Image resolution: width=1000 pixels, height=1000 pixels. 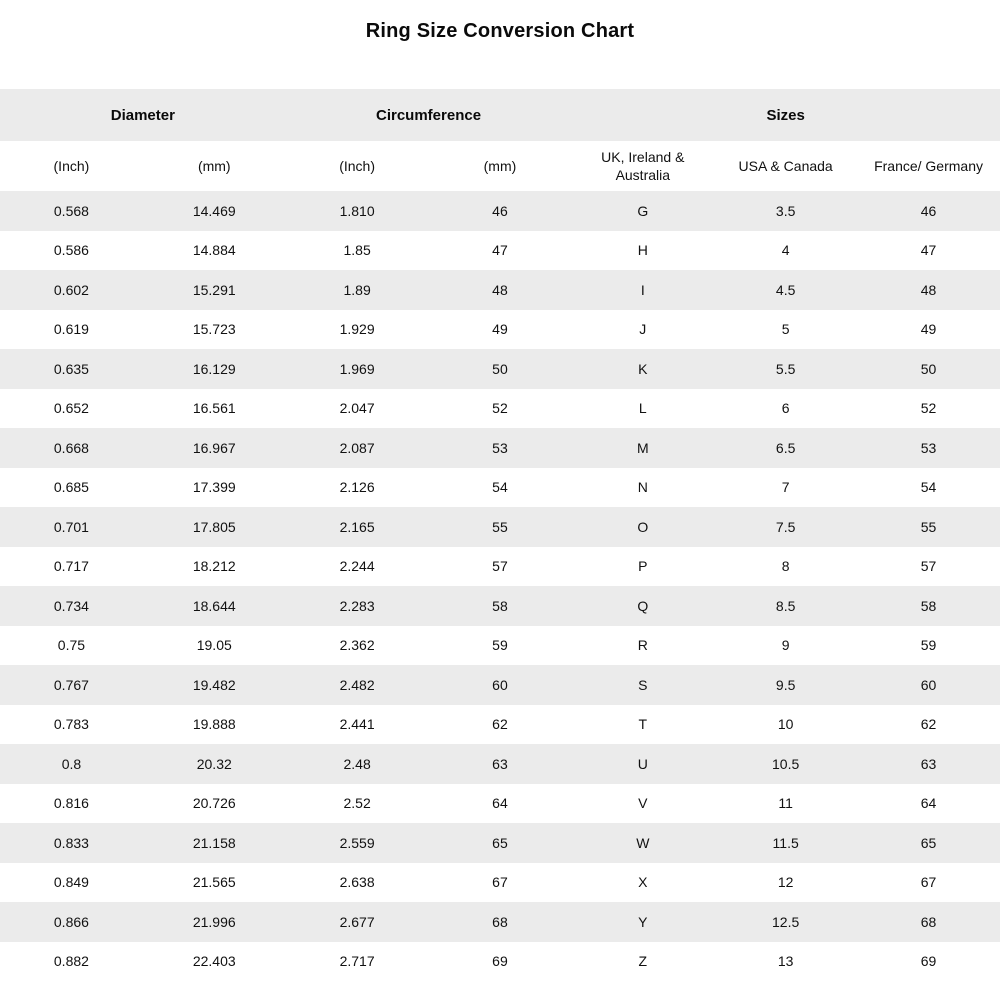 I want to click on table-cell: 0.668, so click(x=71, y=447).